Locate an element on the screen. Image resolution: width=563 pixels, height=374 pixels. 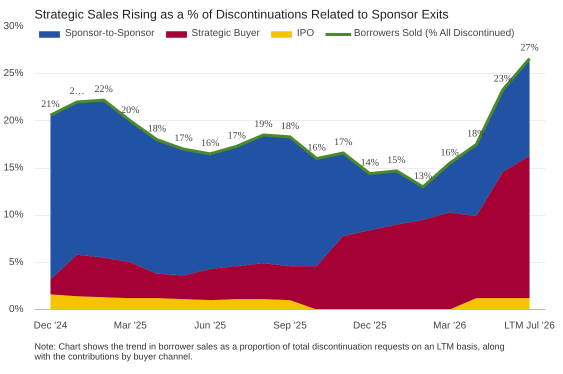
legend-label: IPO is located at coordinates (306, 33).